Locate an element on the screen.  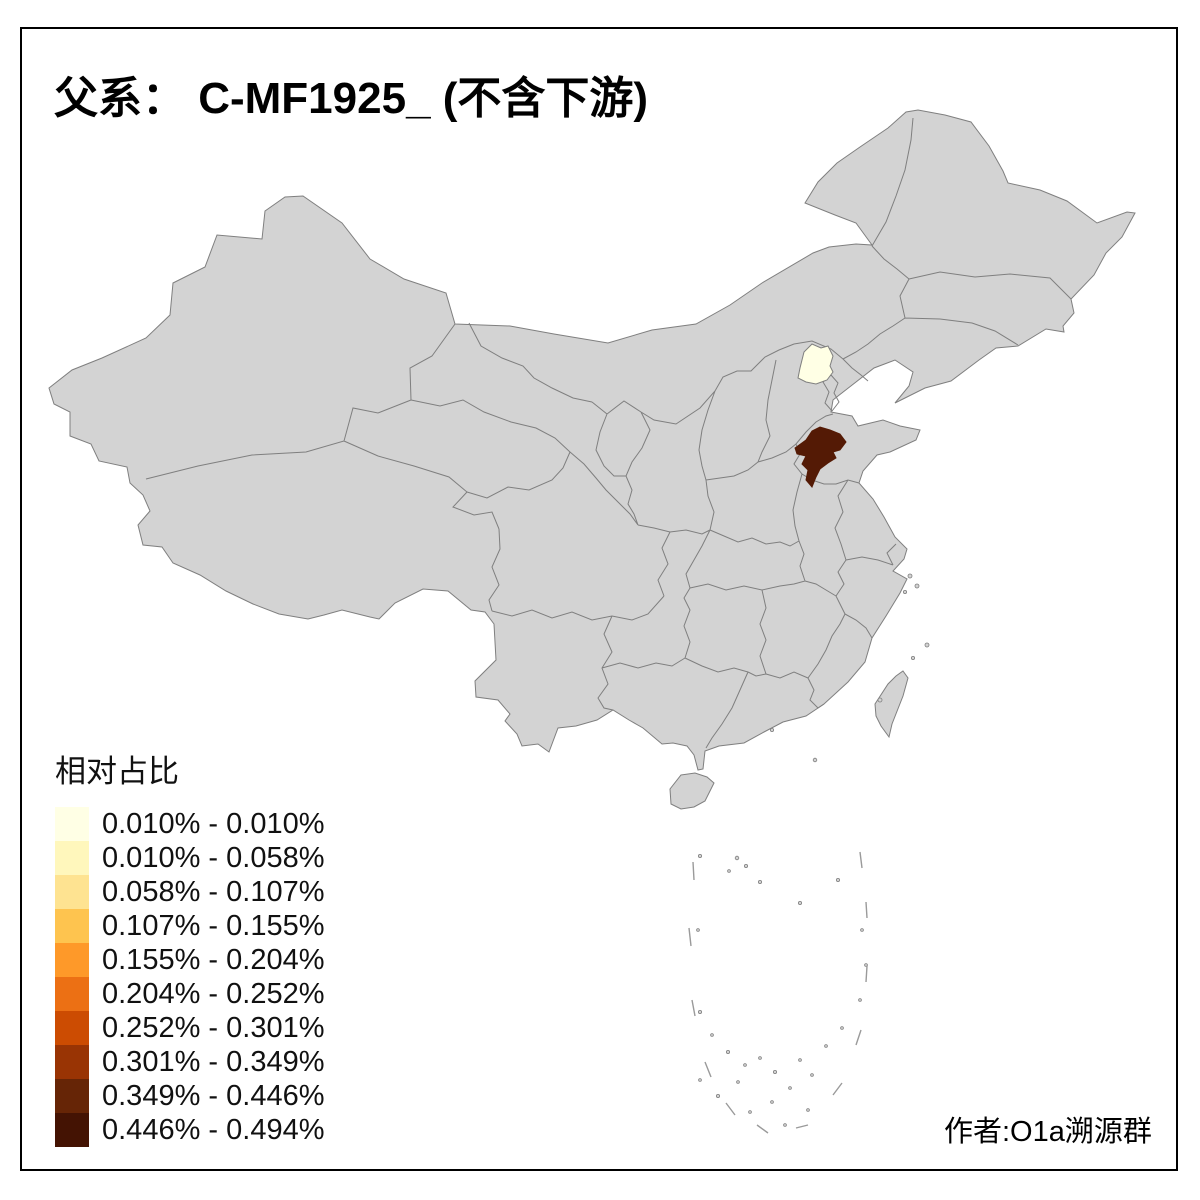
pale-region-shape is located at coordinates (815, 364).